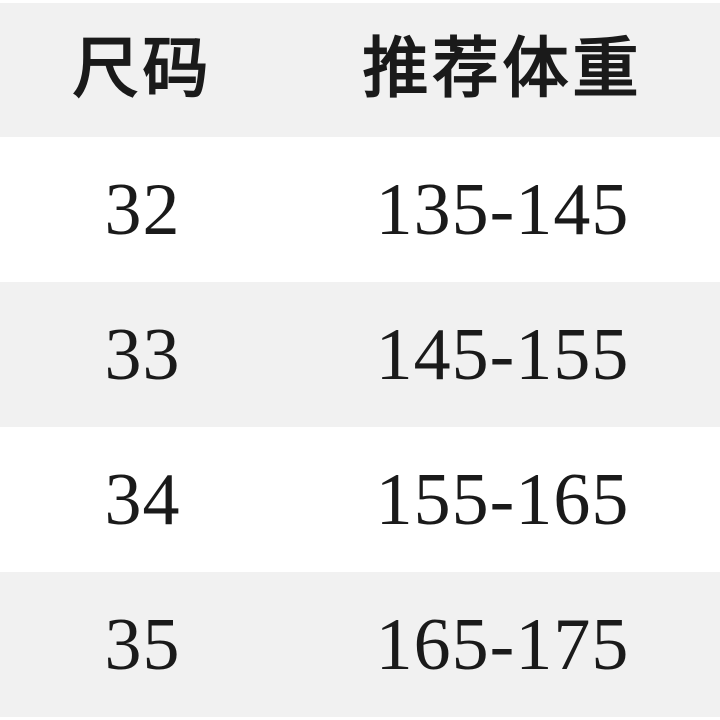 Image resolution: width=720 pixels, height=720 pixels. What do you see at coordinates (502, 499) in the screenshot?
I see `cell-recommended-weight: 155-165` at bounding box center [502, 499].